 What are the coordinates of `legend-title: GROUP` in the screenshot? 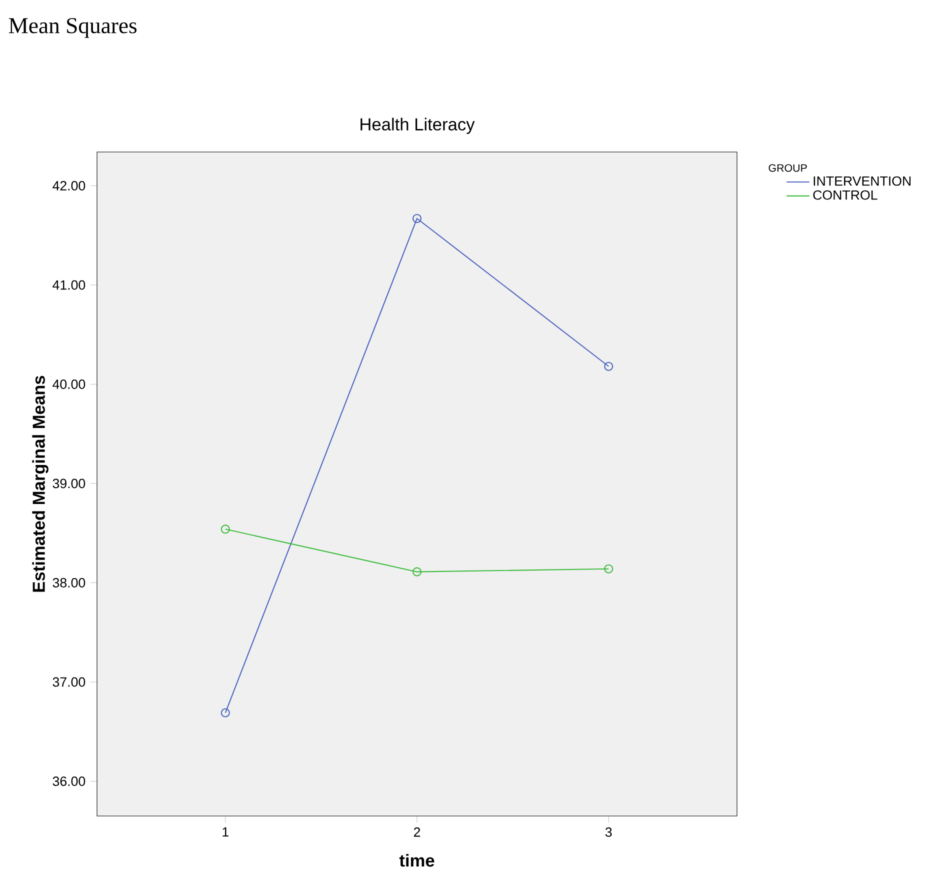 It's located at (787, 168).